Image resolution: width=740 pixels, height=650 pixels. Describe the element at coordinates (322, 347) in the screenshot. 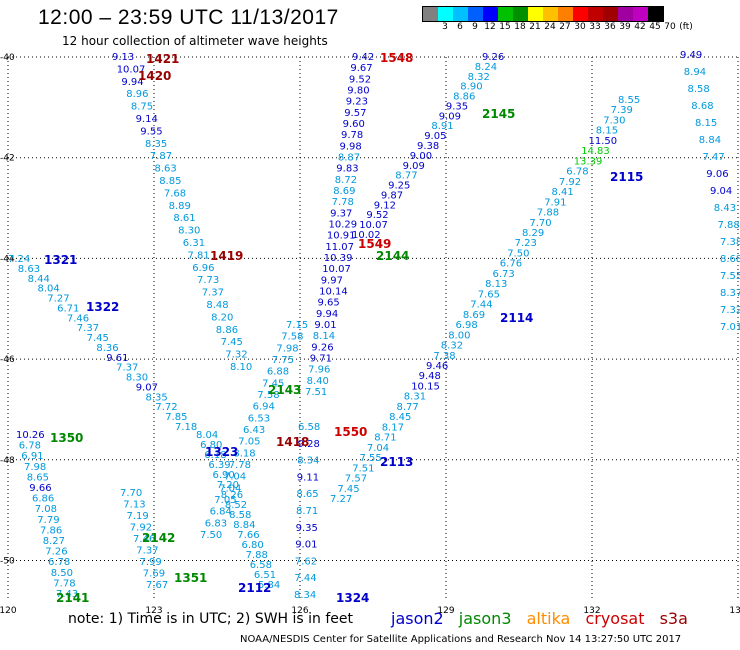

I see `wave-height-value: 9.26` at that location.